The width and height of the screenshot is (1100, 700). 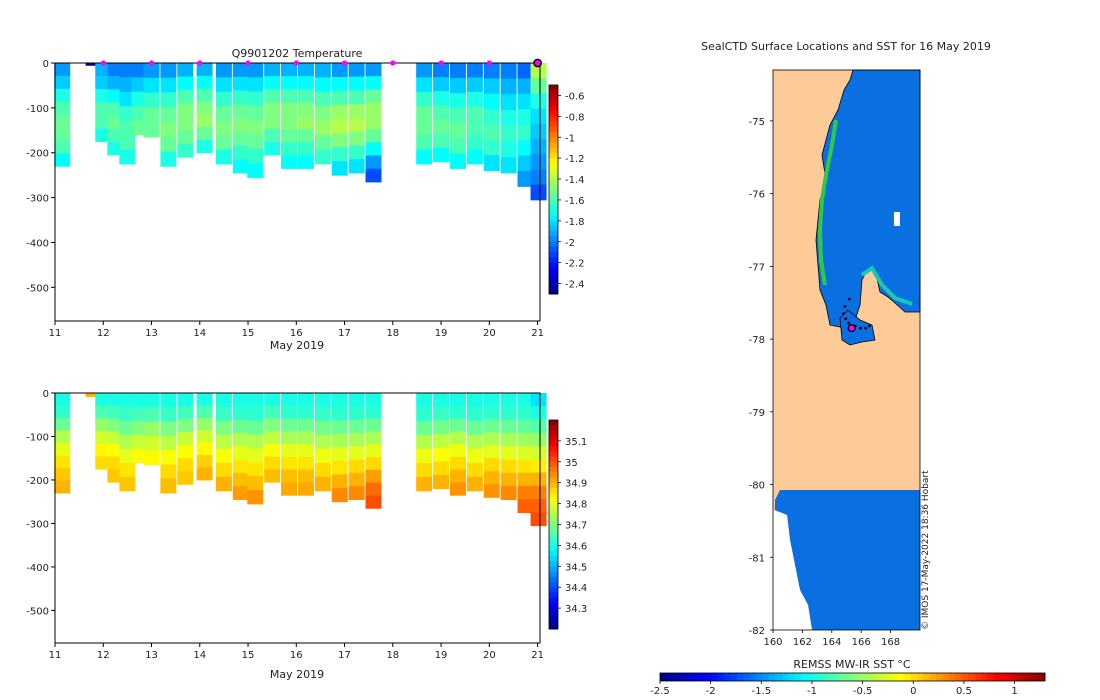 What do you see at coordinates (711, 691) in the screenshot?
I see `sst-colorbar-tick-label: -2` at bounding box center [711, 691].